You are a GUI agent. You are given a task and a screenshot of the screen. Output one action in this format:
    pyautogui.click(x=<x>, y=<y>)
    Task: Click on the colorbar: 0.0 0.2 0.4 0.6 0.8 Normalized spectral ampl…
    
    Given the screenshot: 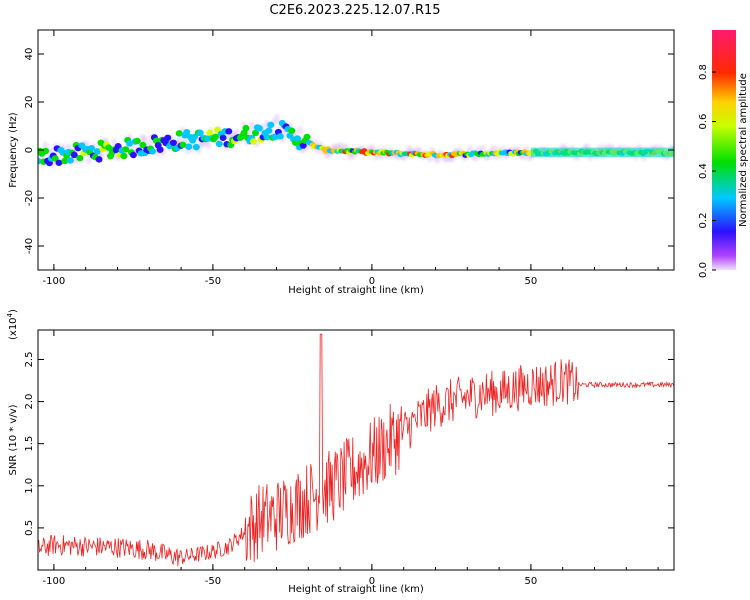 What is the action you would take?
    pyautogui.click(x=723, y=154)
    